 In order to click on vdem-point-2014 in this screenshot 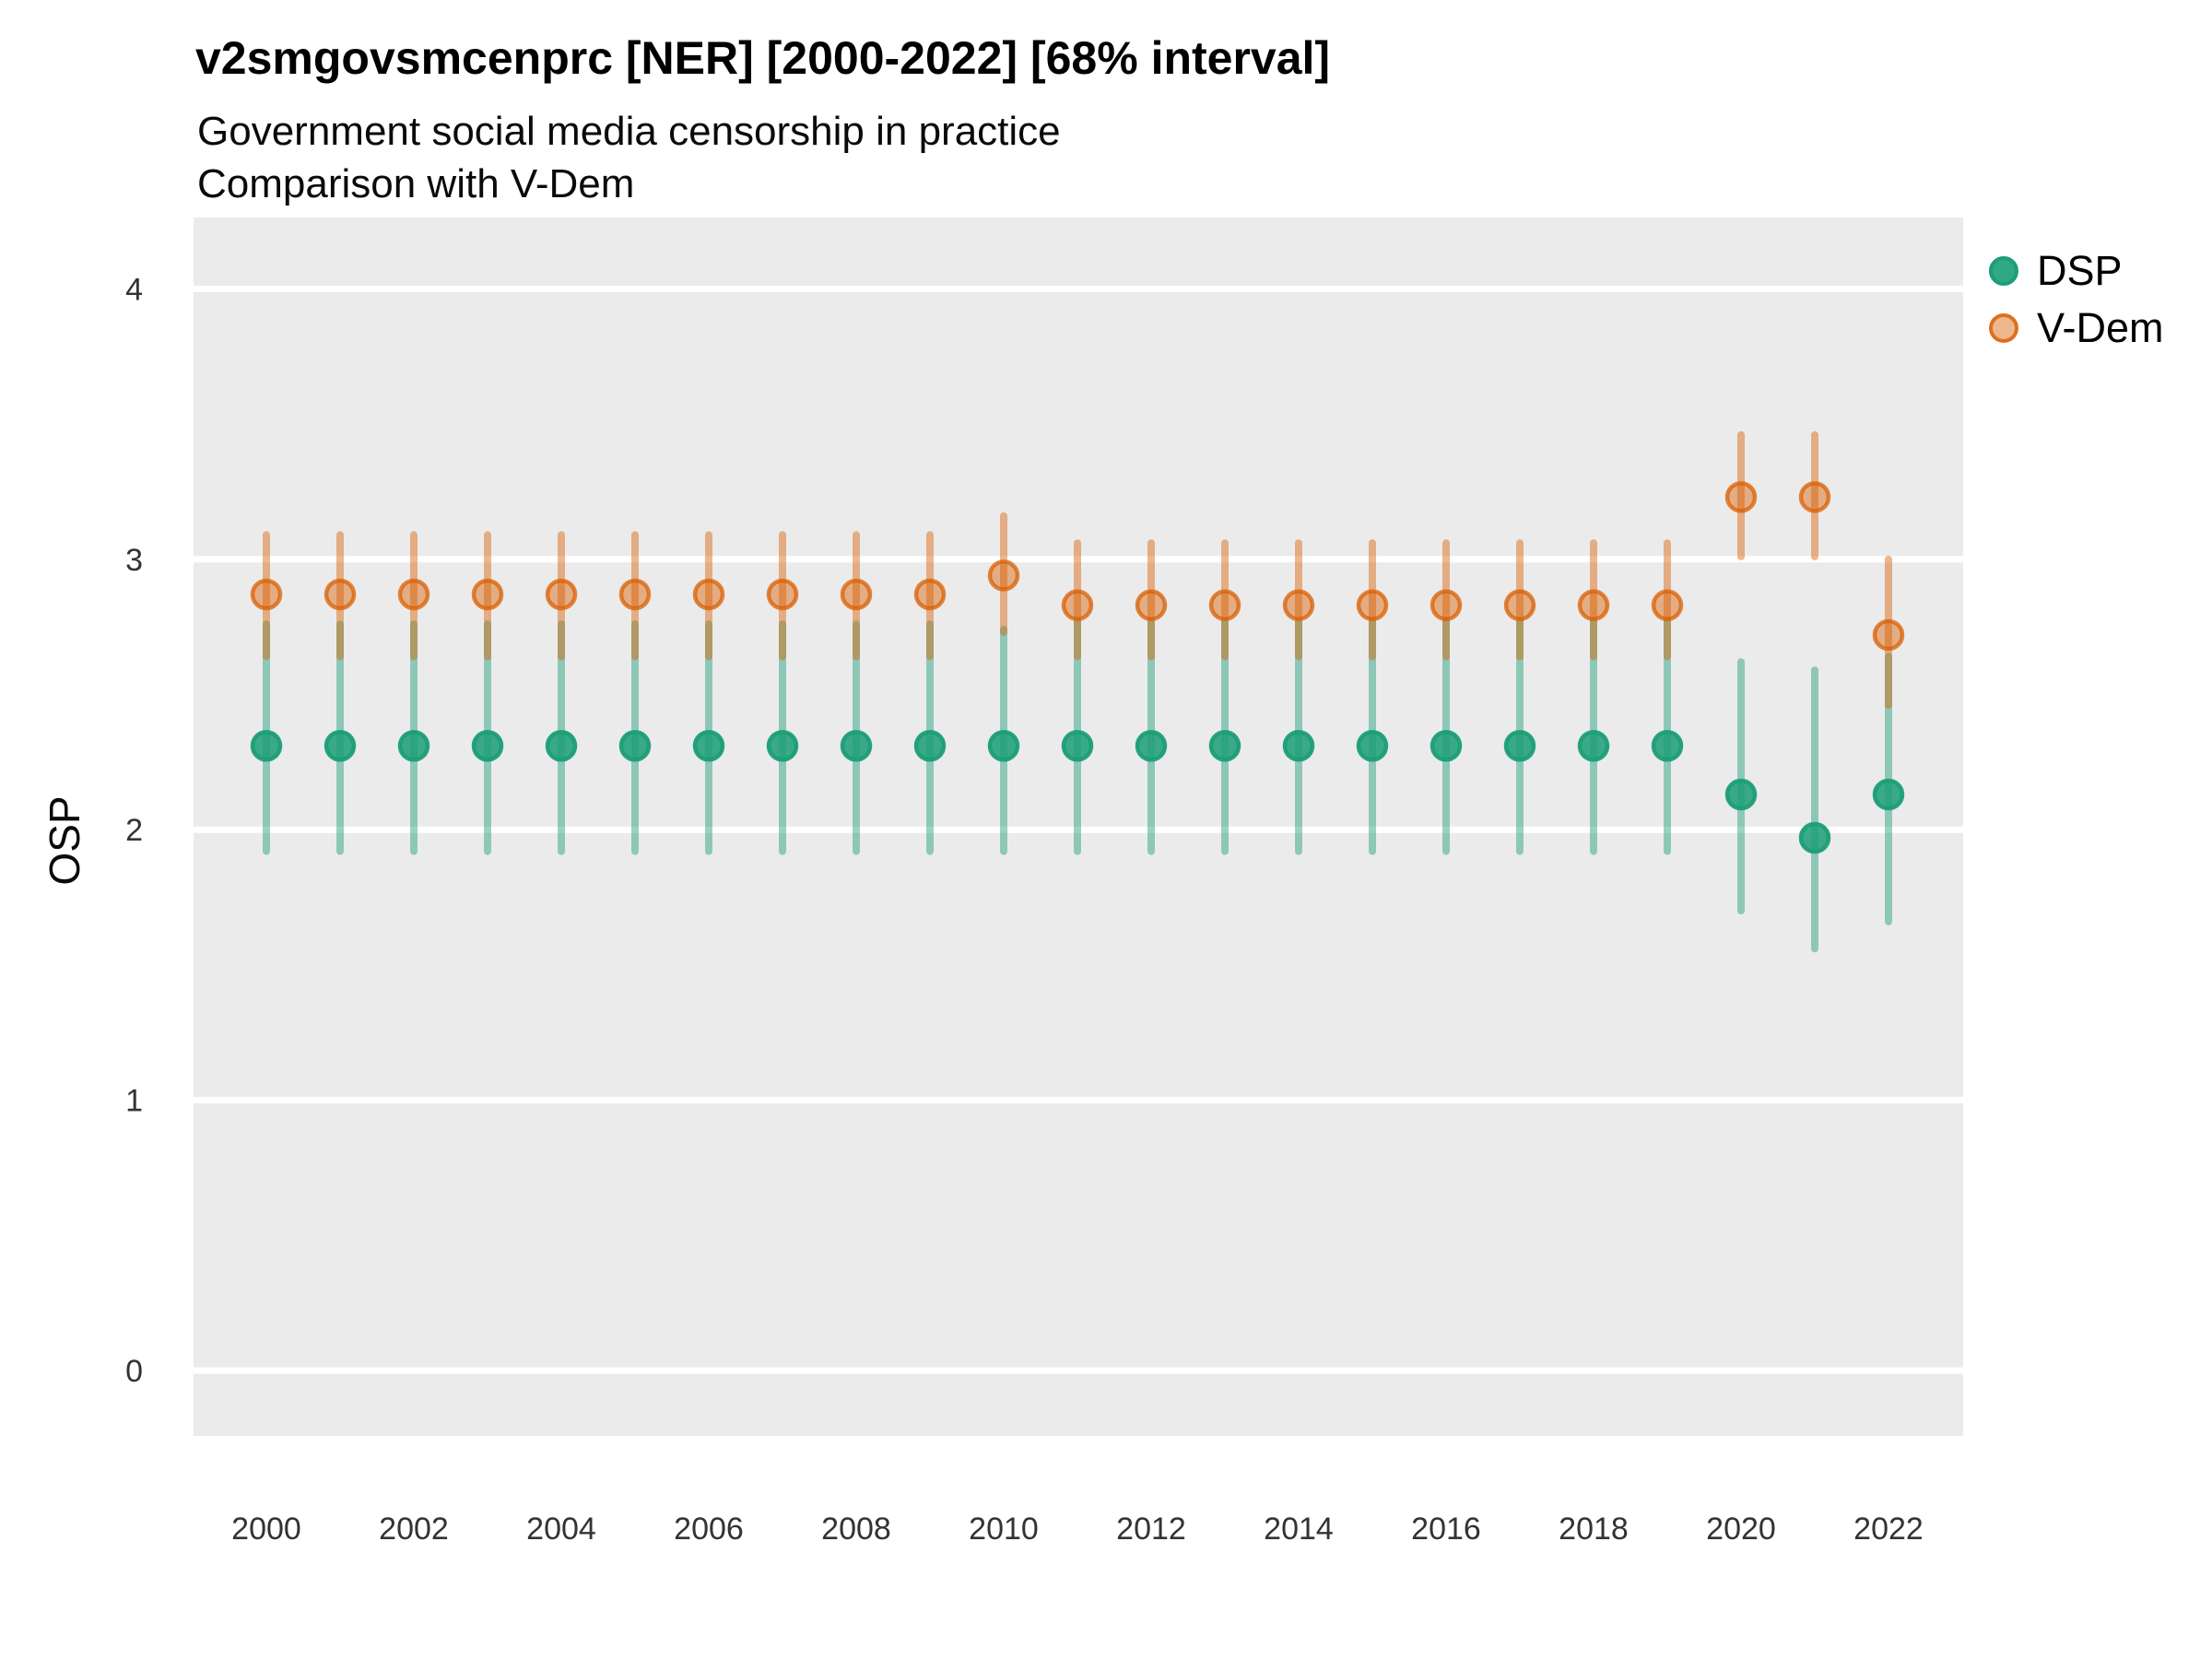, I will do `click(1298, 605)`.